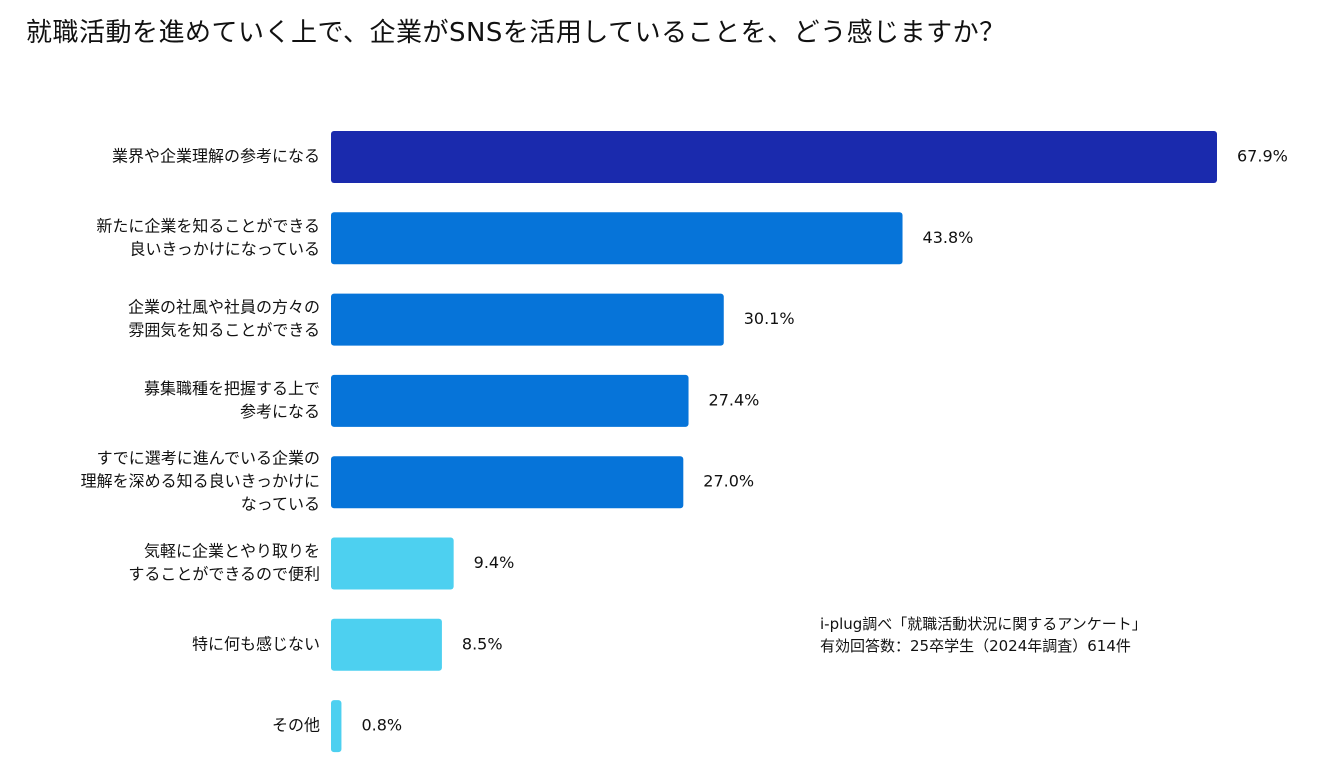 The height and width of the screenshot is (770, 1338). What do you see at coordinates (200, 481) in the screenshot?
I see `category-label-5-line-2: 理解を深める知る良いきっかけに` at bounding box center [200, 481].